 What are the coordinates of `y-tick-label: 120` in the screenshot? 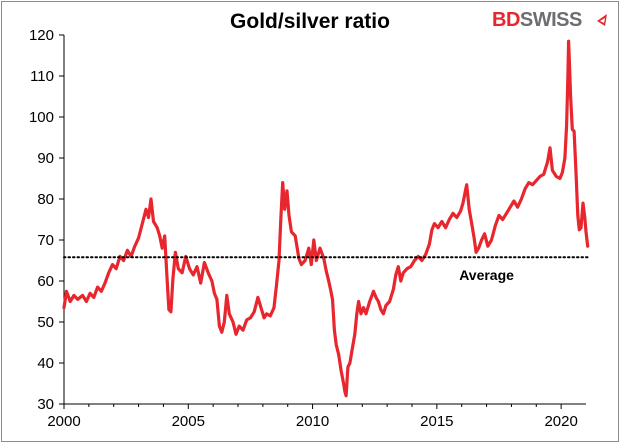 It's located at (41, 35).